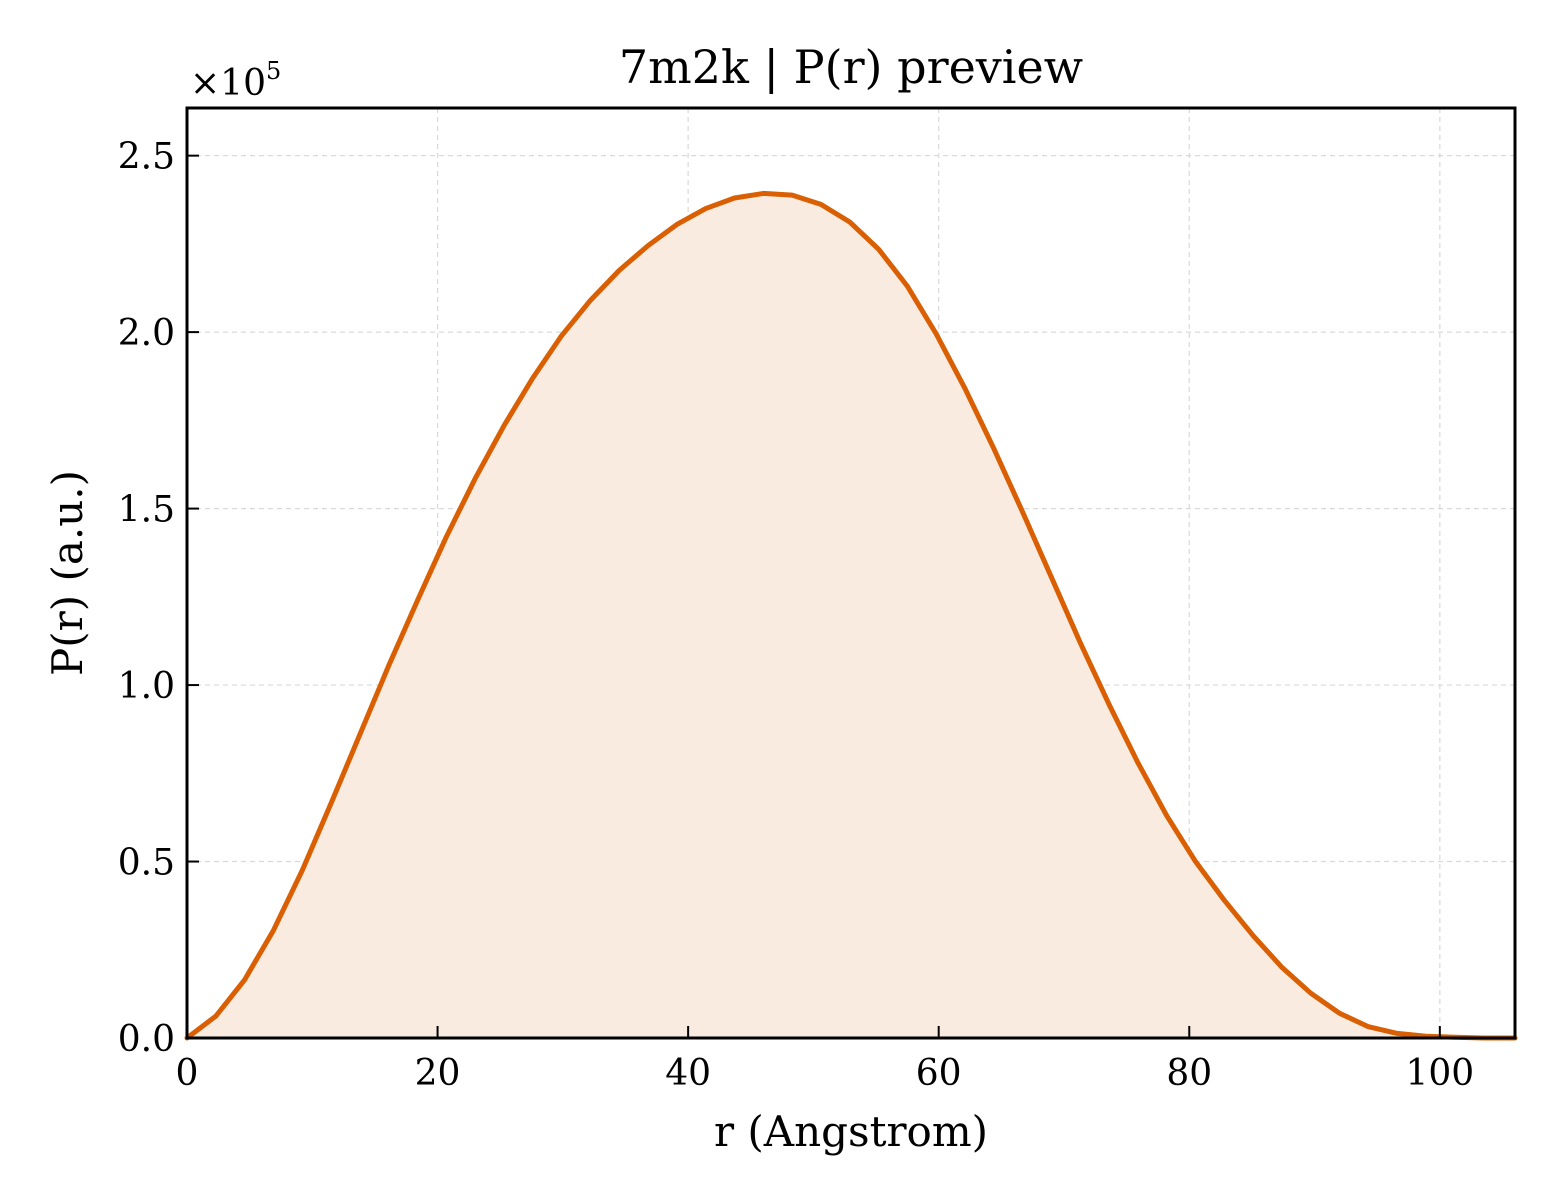 This screenshot has width=1560, height=1200. Describe the element at coordinates (851, 1131) in the screenshot. I see `x-axis-label: r (Angstrom)` at that location.